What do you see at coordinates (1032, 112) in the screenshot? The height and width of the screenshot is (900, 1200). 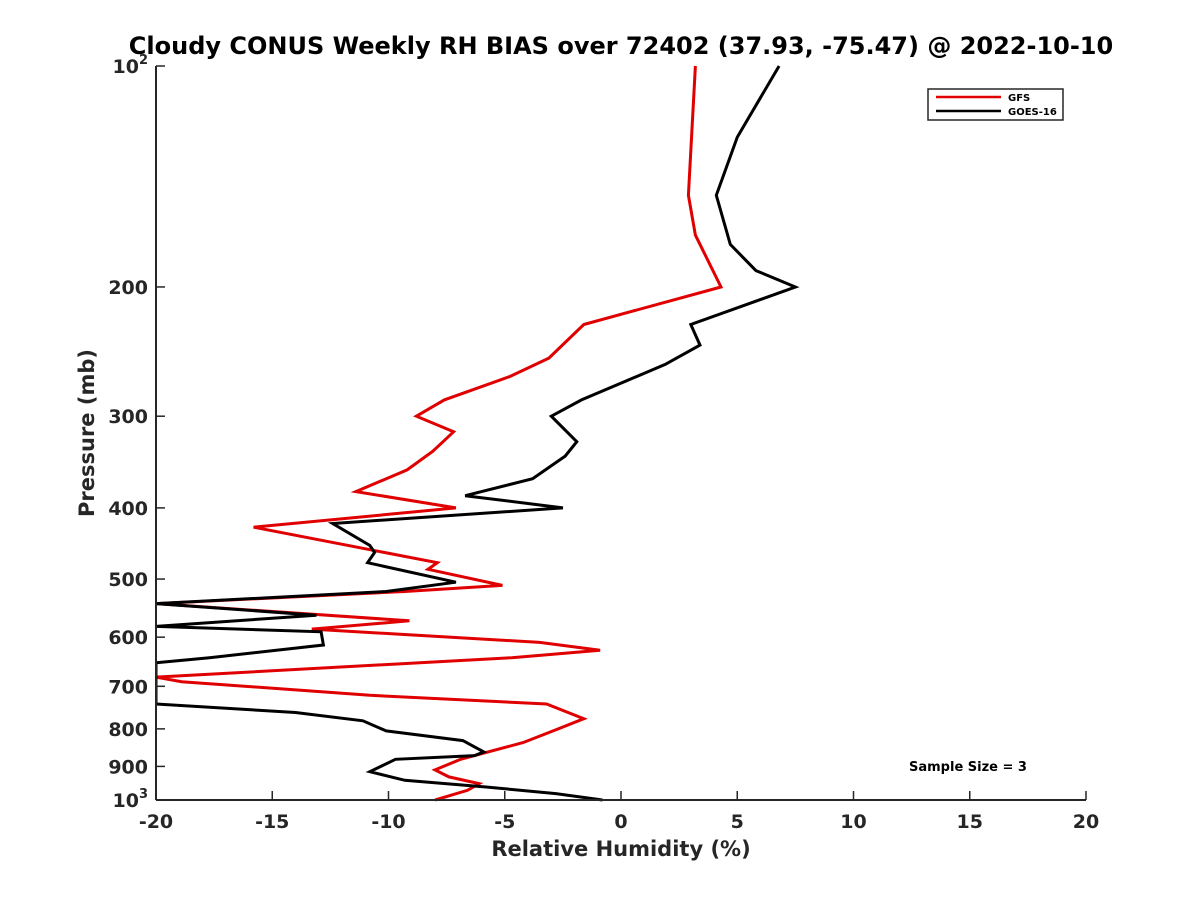 I see `legend-label-goes16: GOES-16` at bounding box center [1032, 112].